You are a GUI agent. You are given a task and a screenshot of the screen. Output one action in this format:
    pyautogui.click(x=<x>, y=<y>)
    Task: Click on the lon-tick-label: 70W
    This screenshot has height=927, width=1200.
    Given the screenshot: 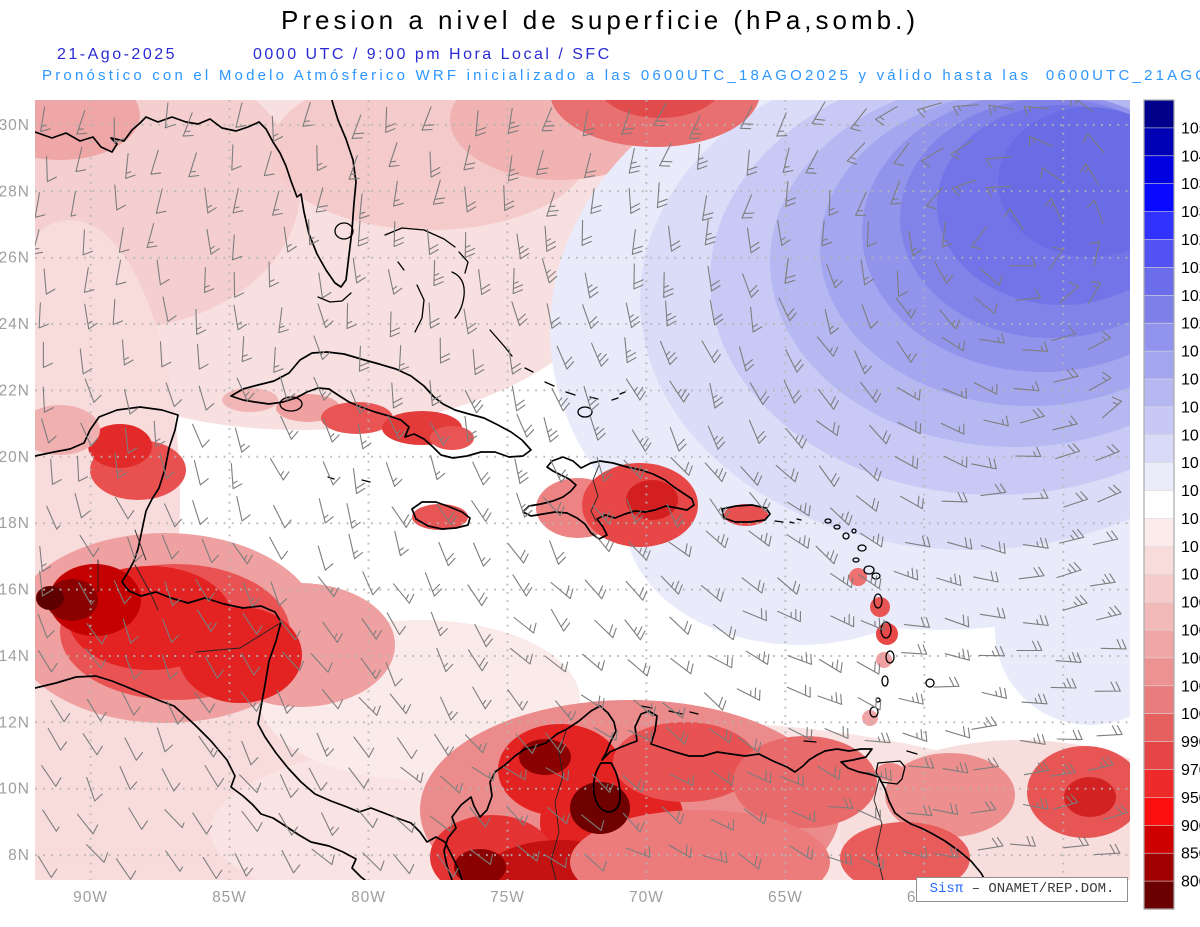 What is the action you would take?
    pyautogui.click(x=646, y=897)
    